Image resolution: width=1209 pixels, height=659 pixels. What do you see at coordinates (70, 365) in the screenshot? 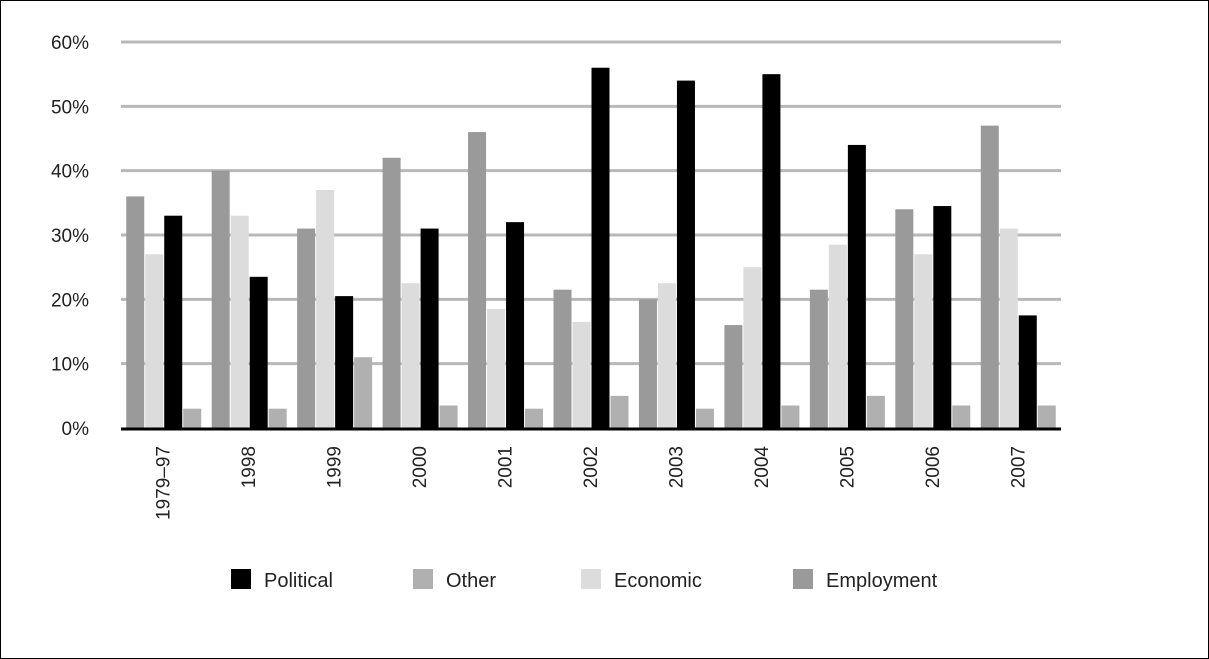
I see `y-tick-label-10: 10%` at bounding box center [70, 365].